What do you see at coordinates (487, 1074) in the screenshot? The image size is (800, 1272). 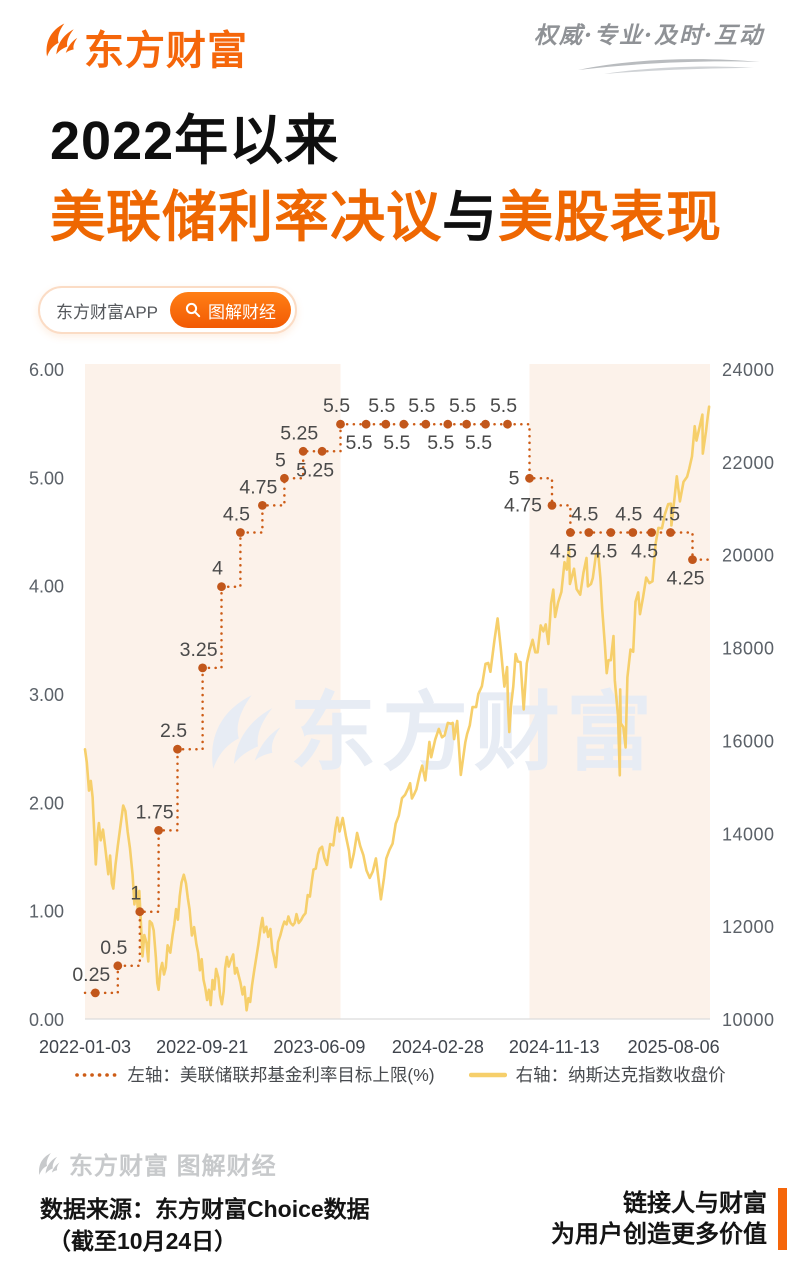 I see `solid-line-swatch-icon` at bounding box center [487, 1074].